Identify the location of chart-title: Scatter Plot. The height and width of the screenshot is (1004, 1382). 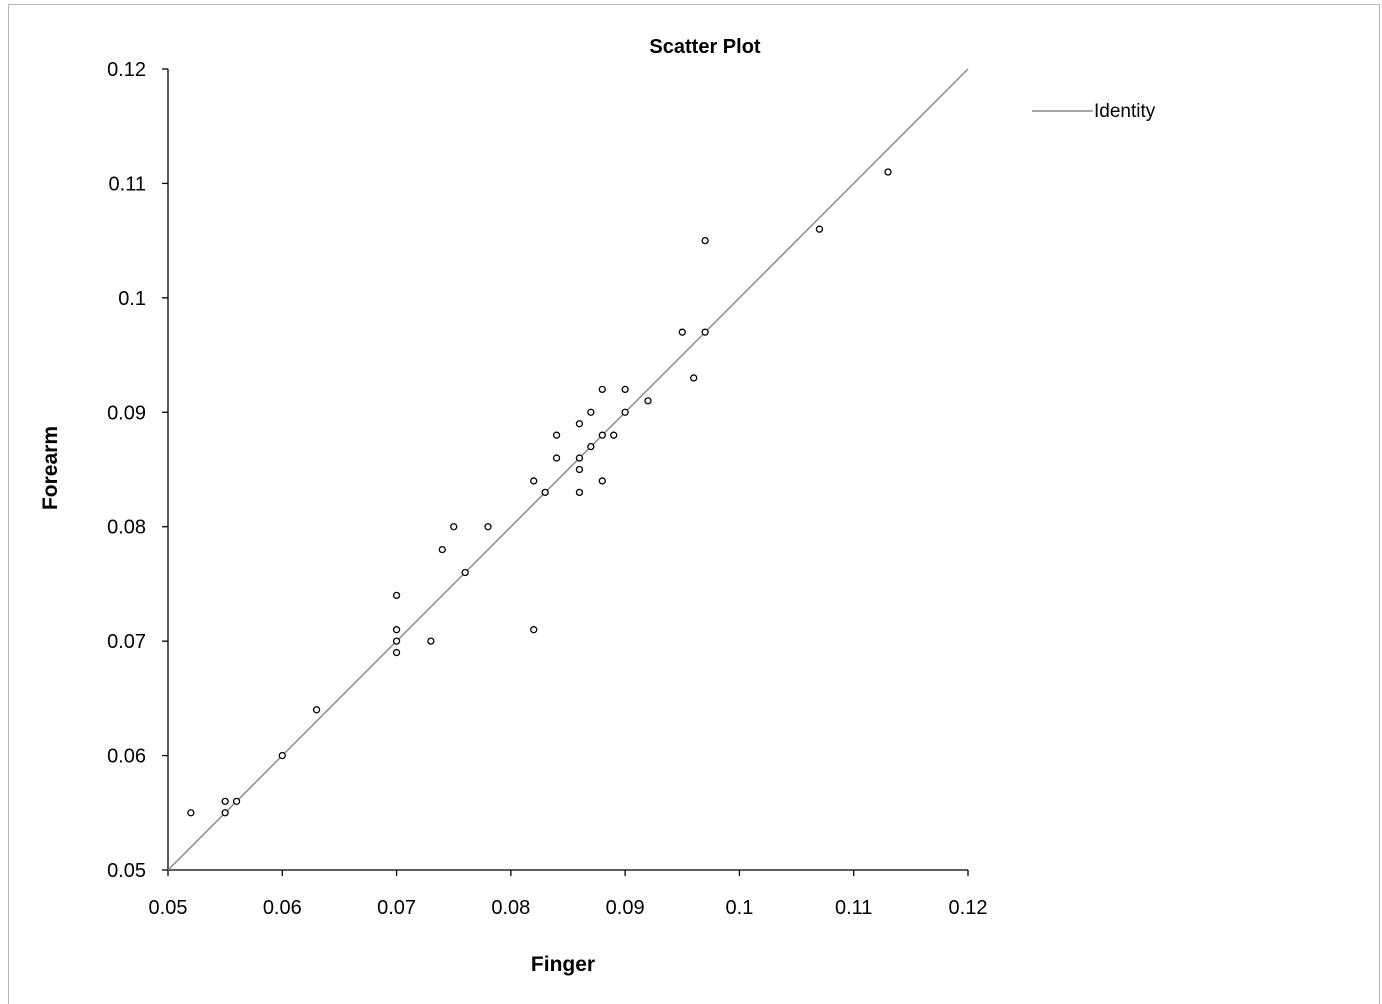
(704, 47).